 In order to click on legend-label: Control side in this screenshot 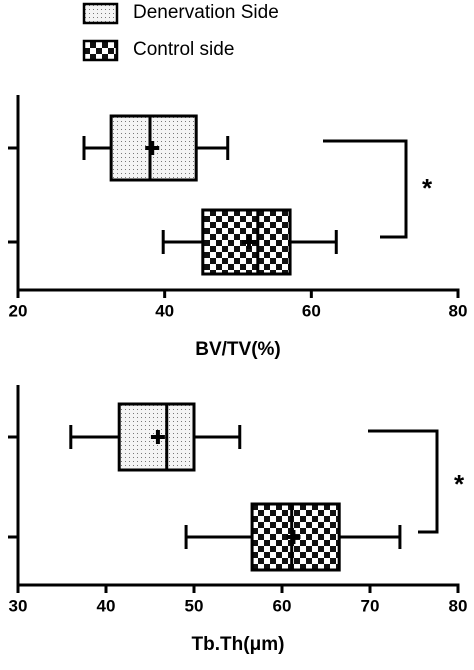, I will do `click(183, 49)`.